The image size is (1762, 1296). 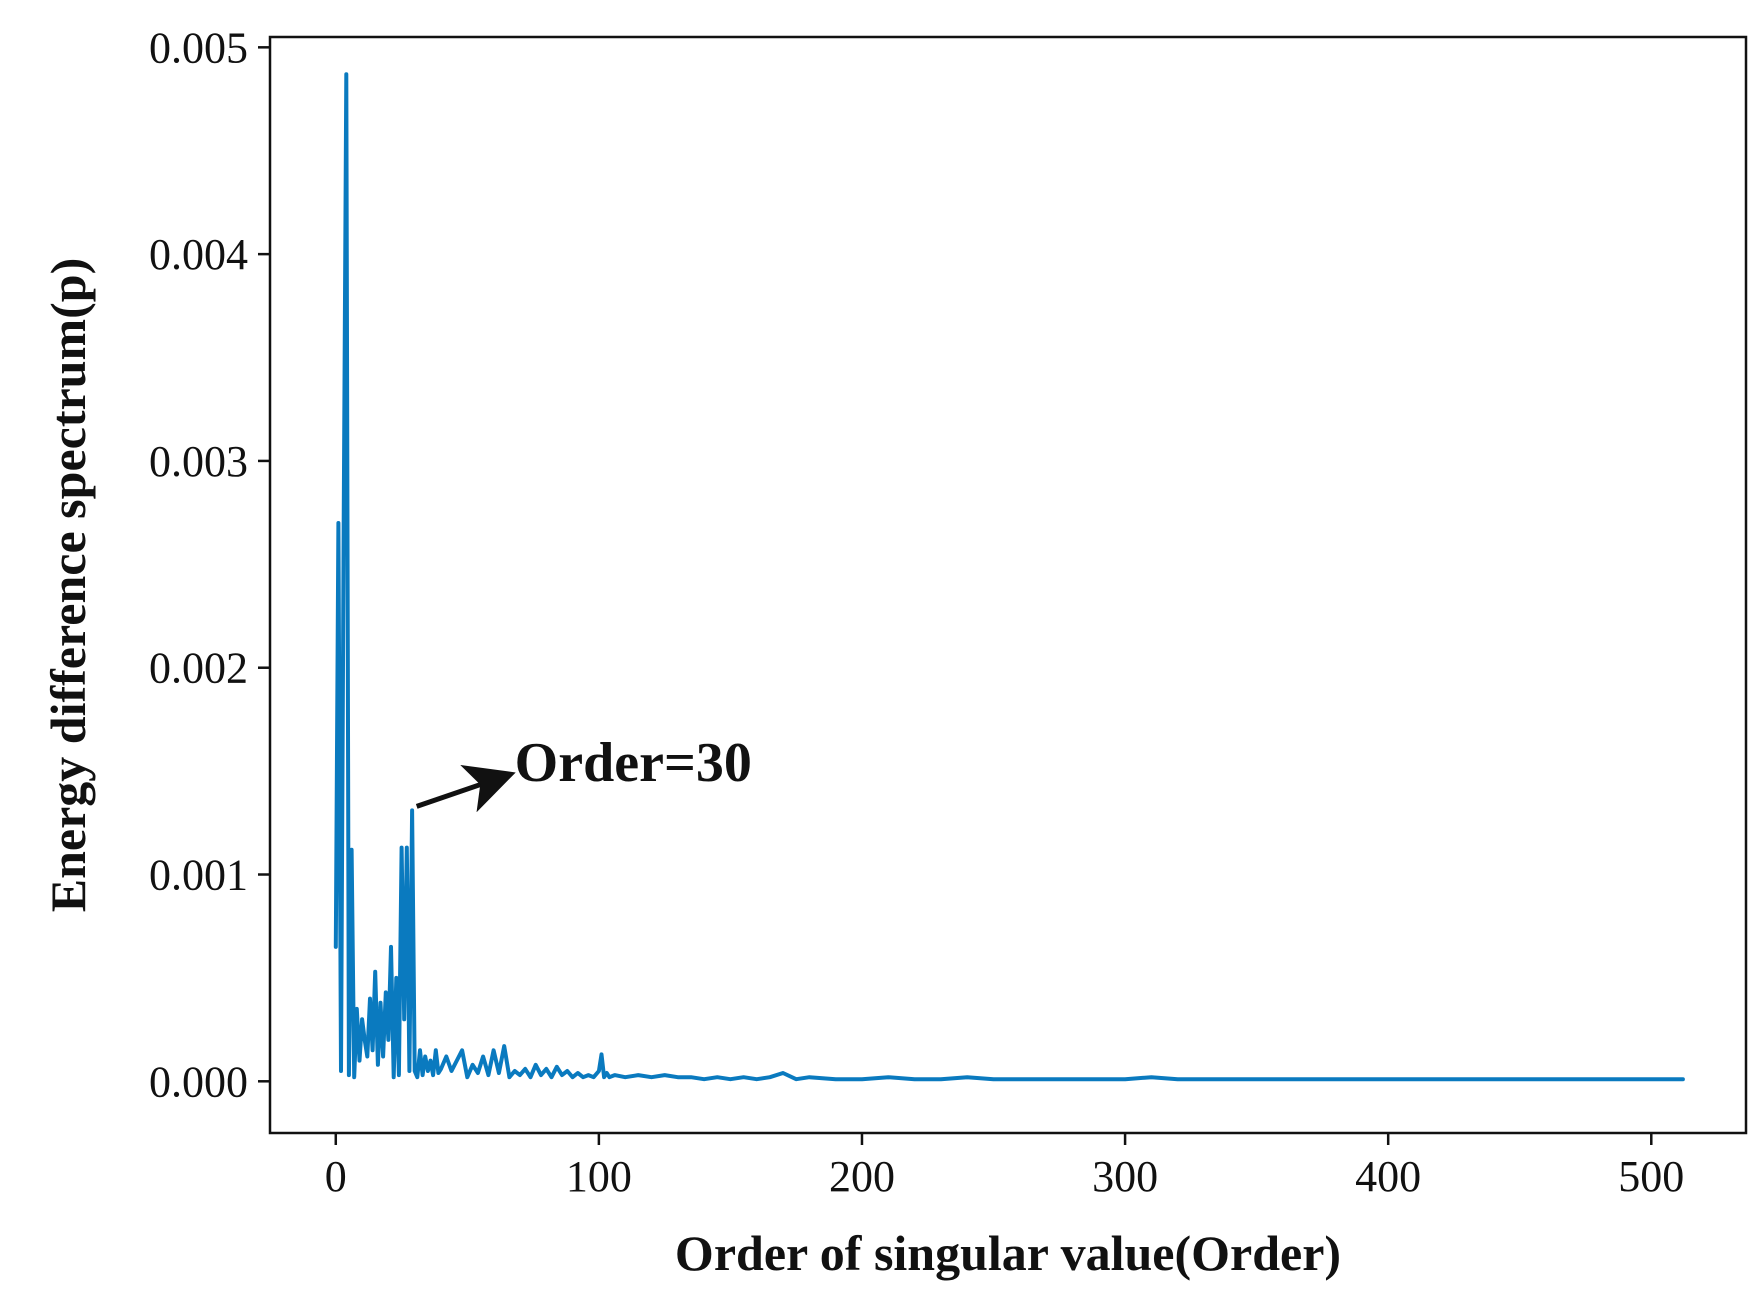 I want to click on y-tick-label: 0.004, so click(x=198, y=254).